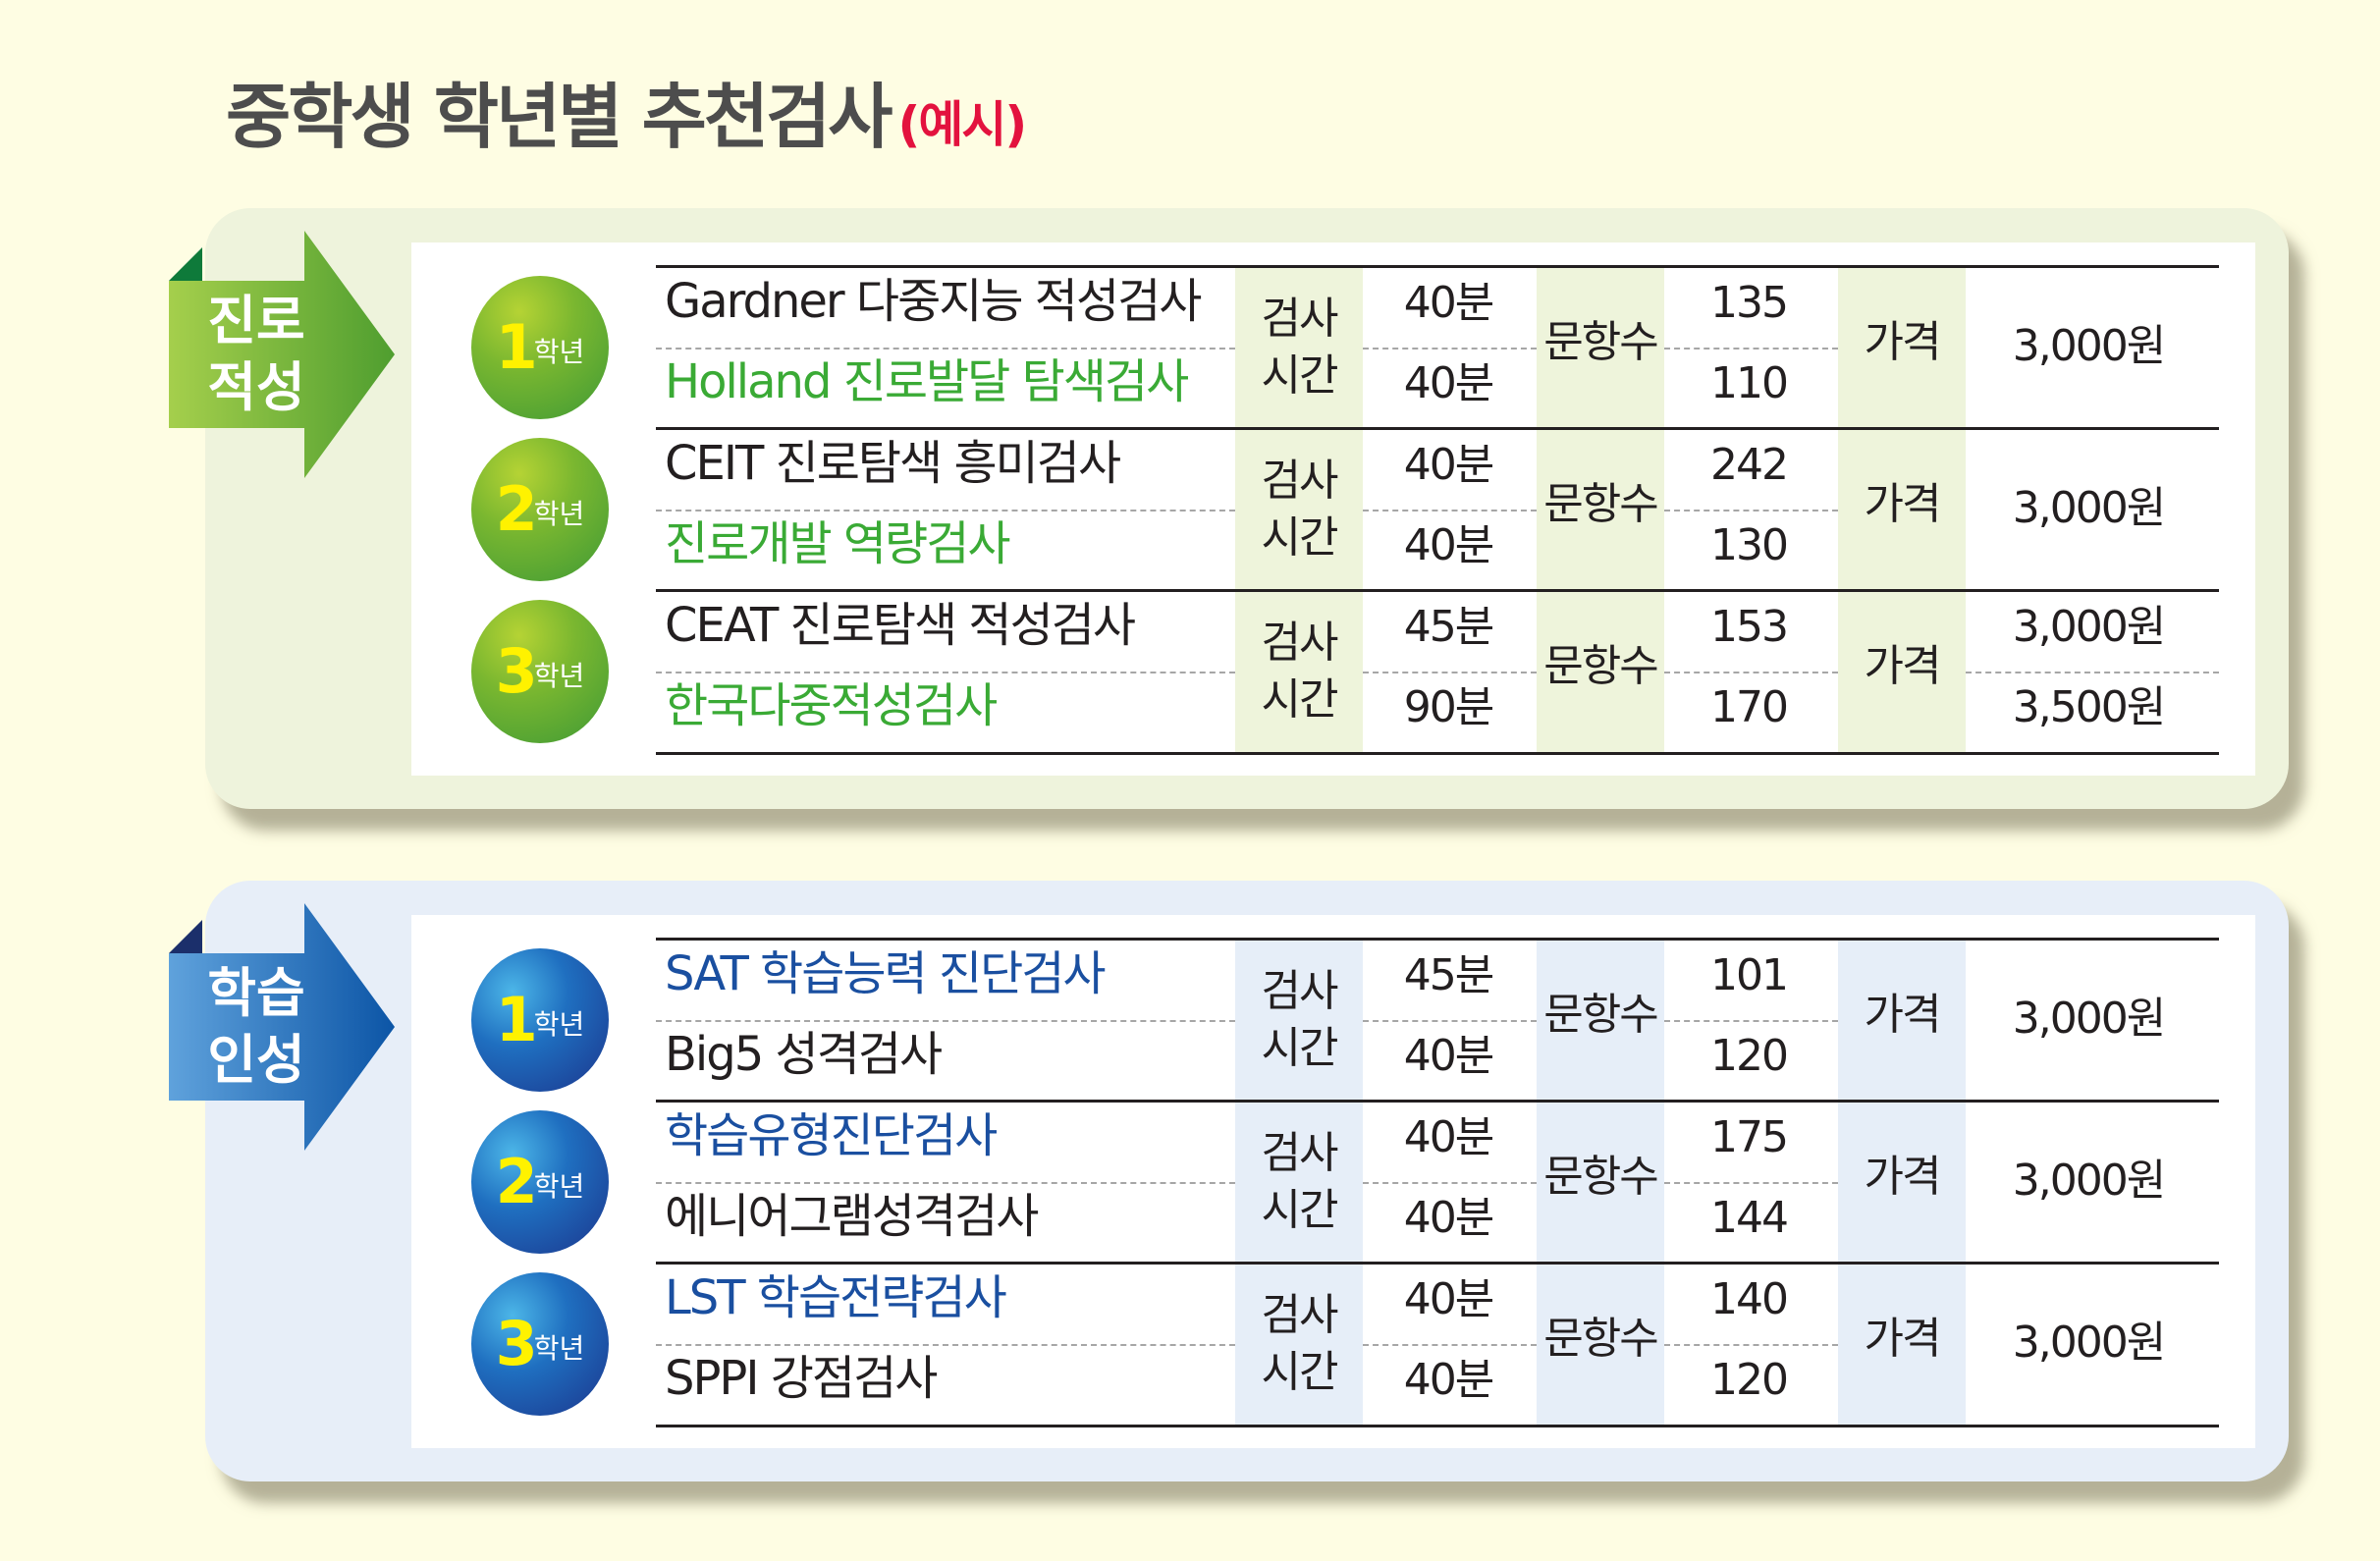 This screenshot has height=1561, width=2380. I want to click on title-sub: (예시), so click(962, 125).